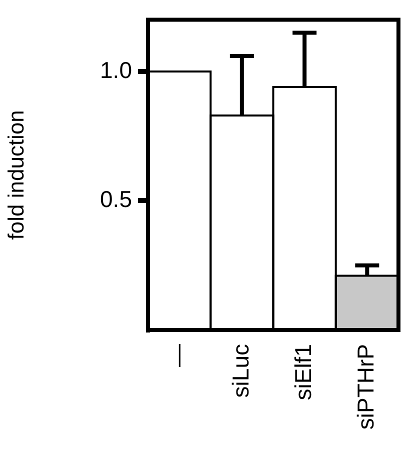  I want to click on y-tick-label: 0.5, so click(116, 199).